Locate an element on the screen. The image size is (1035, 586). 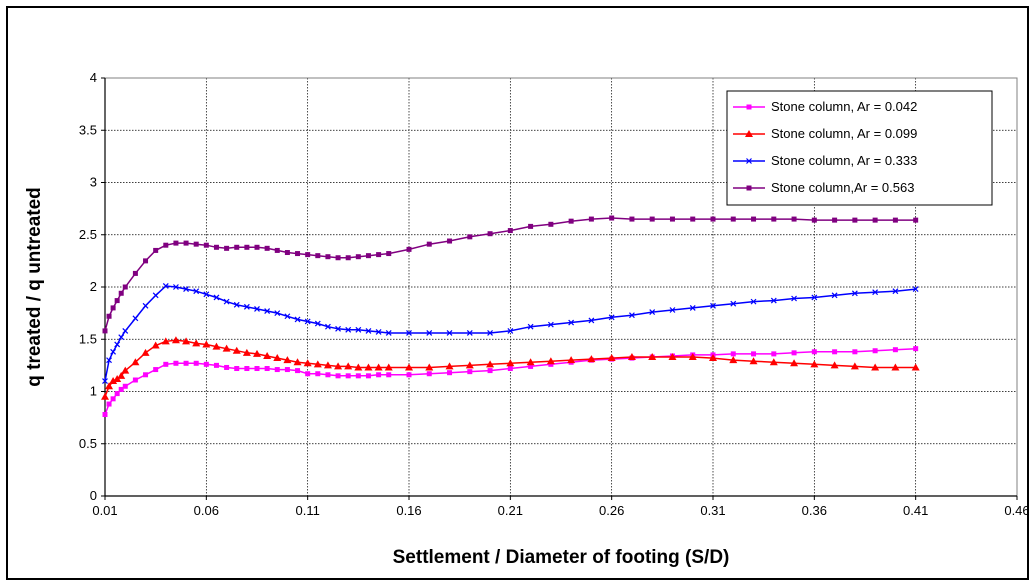
x-tick-label: 0.16 is located at coordinates (408, 510).